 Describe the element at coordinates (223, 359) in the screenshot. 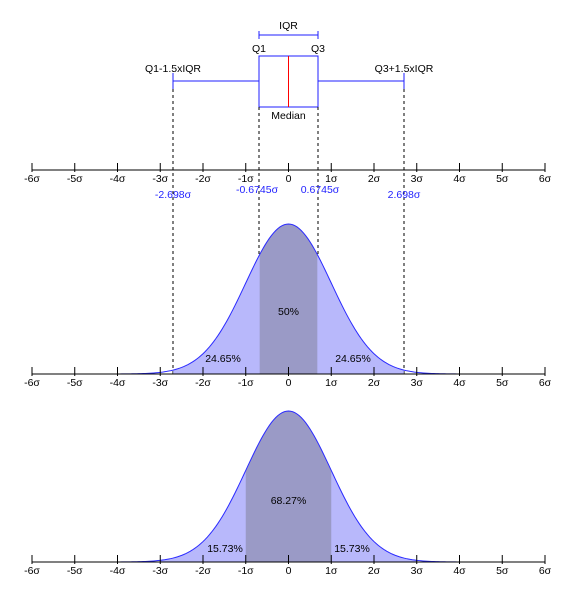

I see `iqr-left-percent: 24.65%` at that location.